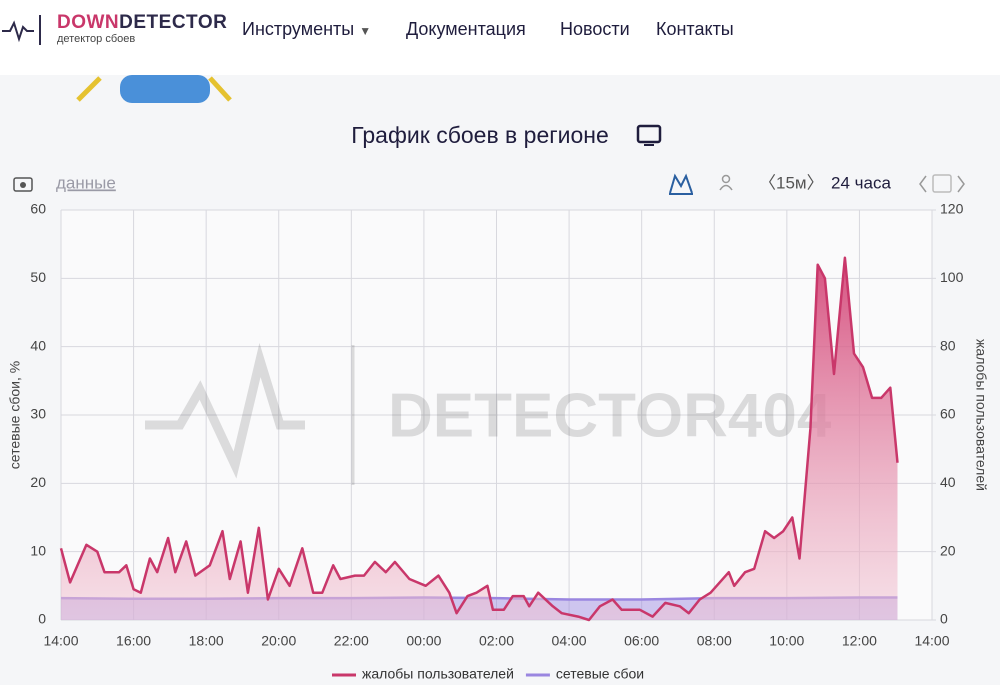  I want to click on x-tick-label: 20:00, so click(278, 641).